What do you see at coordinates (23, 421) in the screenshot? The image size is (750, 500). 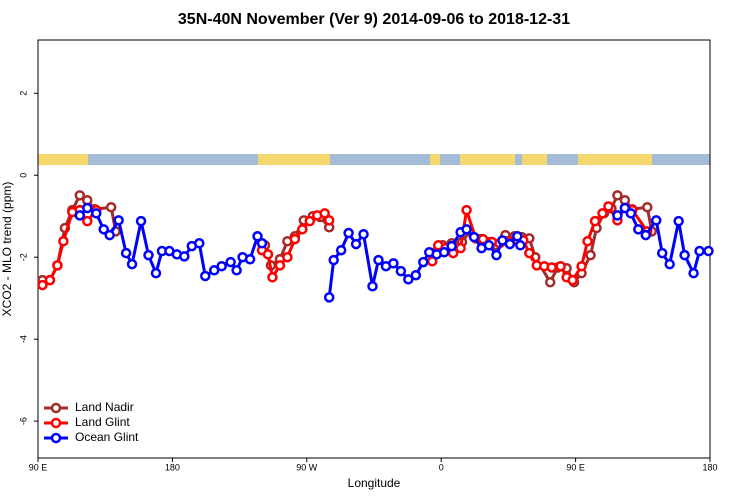 I see `y-tick-label: -6` at bounding box center [23, 421].